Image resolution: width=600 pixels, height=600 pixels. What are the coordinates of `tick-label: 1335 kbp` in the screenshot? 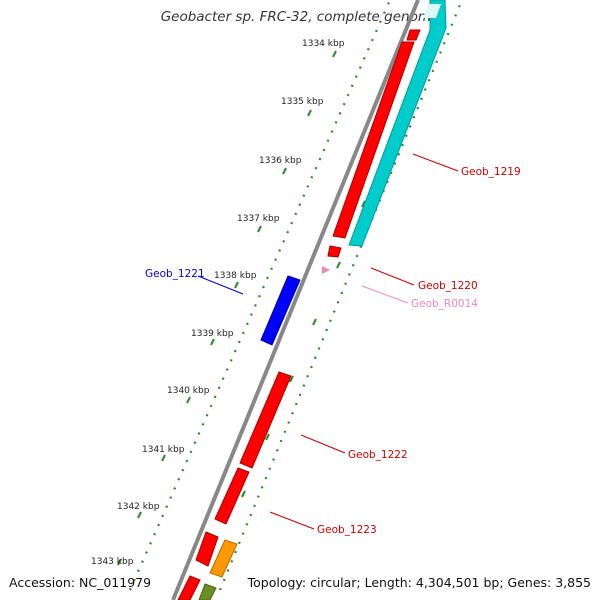 It's located at (302, 102).